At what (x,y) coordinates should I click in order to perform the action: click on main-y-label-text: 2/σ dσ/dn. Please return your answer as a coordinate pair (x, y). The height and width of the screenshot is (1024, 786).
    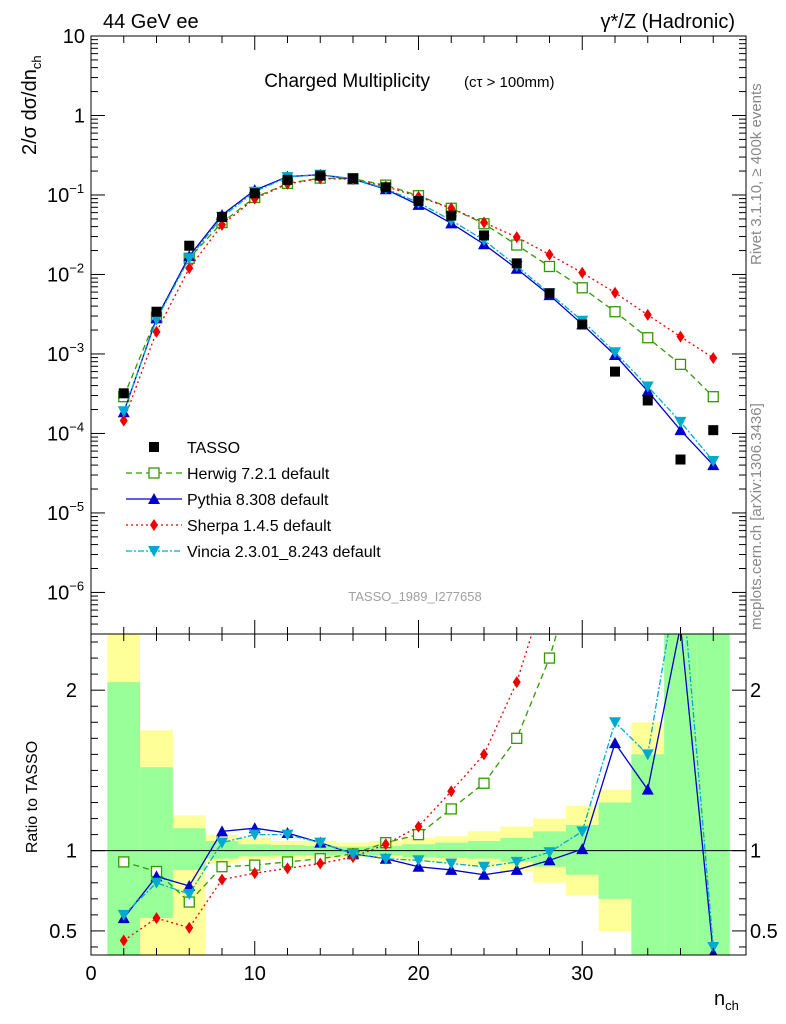
    Looking at the image, I should click on (30, 112).